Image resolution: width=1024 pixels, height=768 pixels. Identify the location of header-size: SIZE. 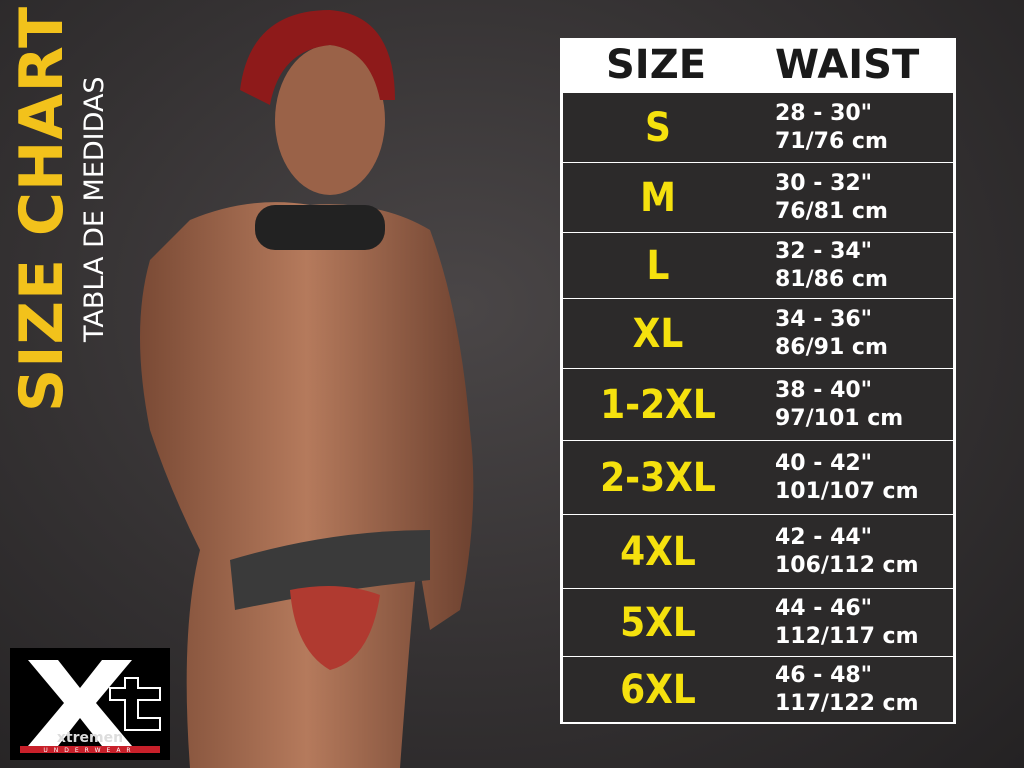
(656, 65).